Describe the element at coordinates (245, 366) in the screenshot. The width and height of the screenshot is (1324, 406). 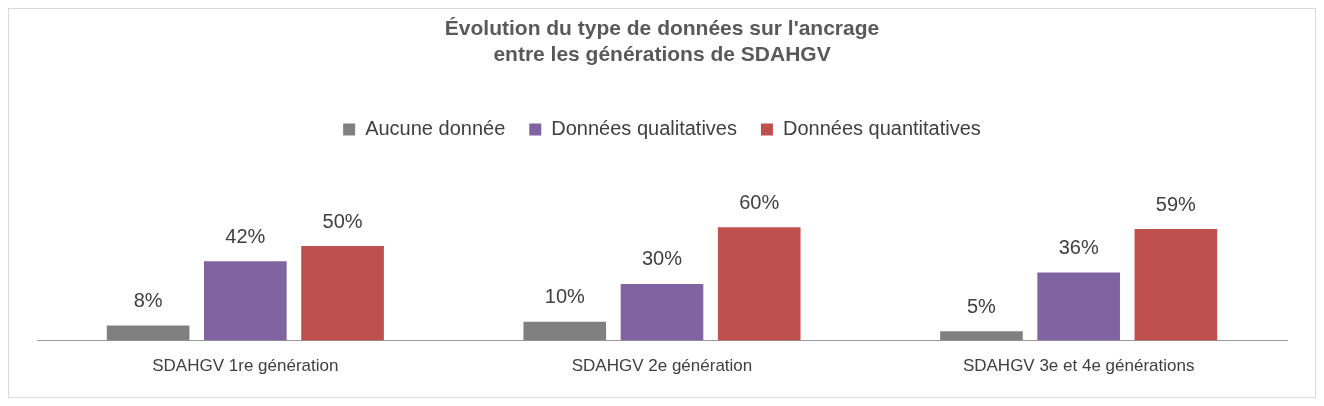
I see `x-tick-label: SDAHGV 1re génération` at that location.